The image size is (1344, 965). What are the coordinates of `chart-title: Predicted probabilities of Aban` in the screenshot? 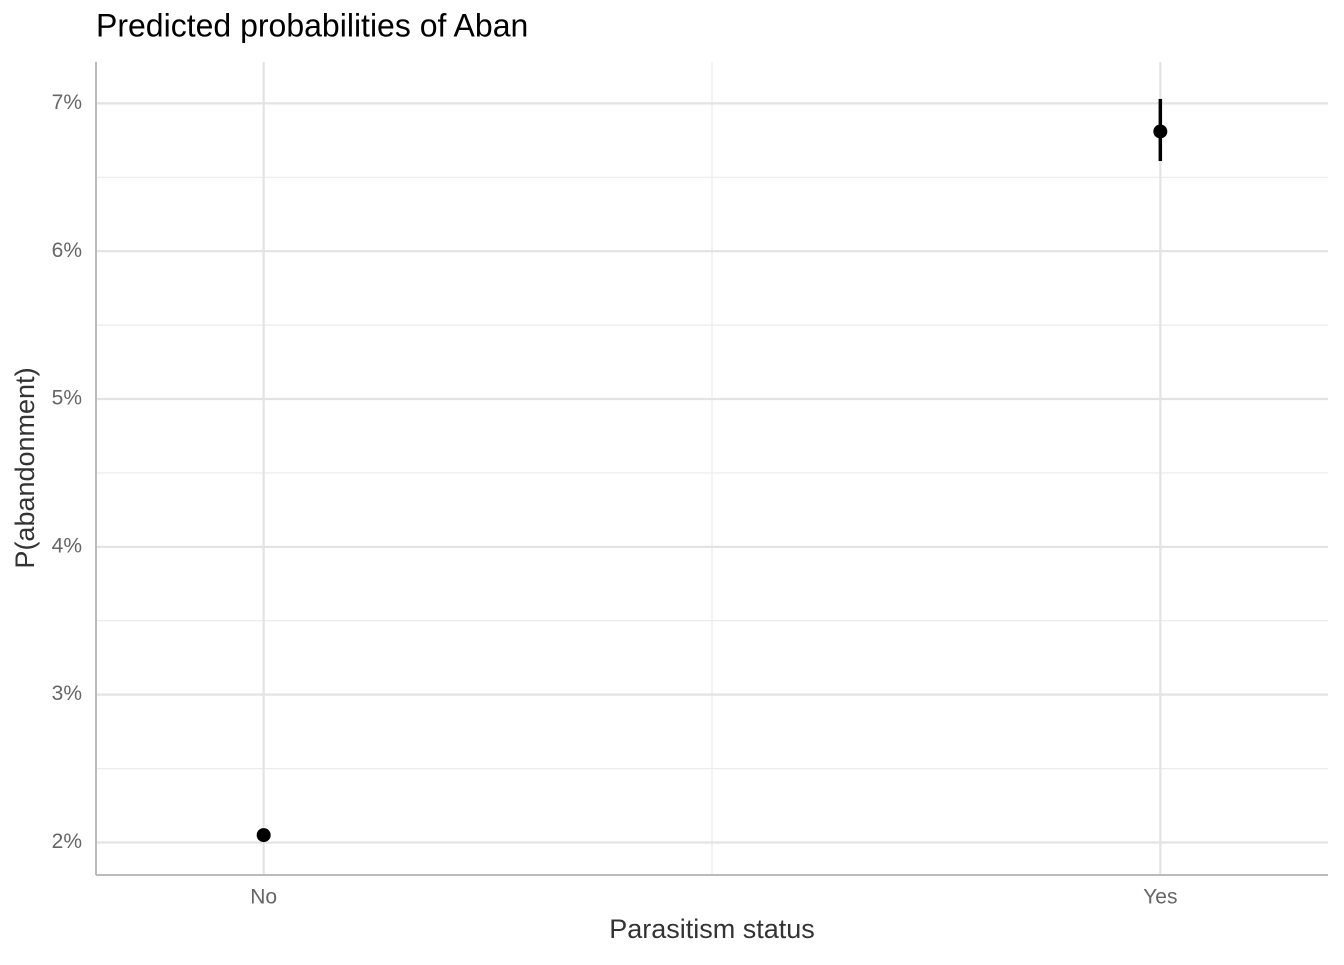 It's located at (312, 25).